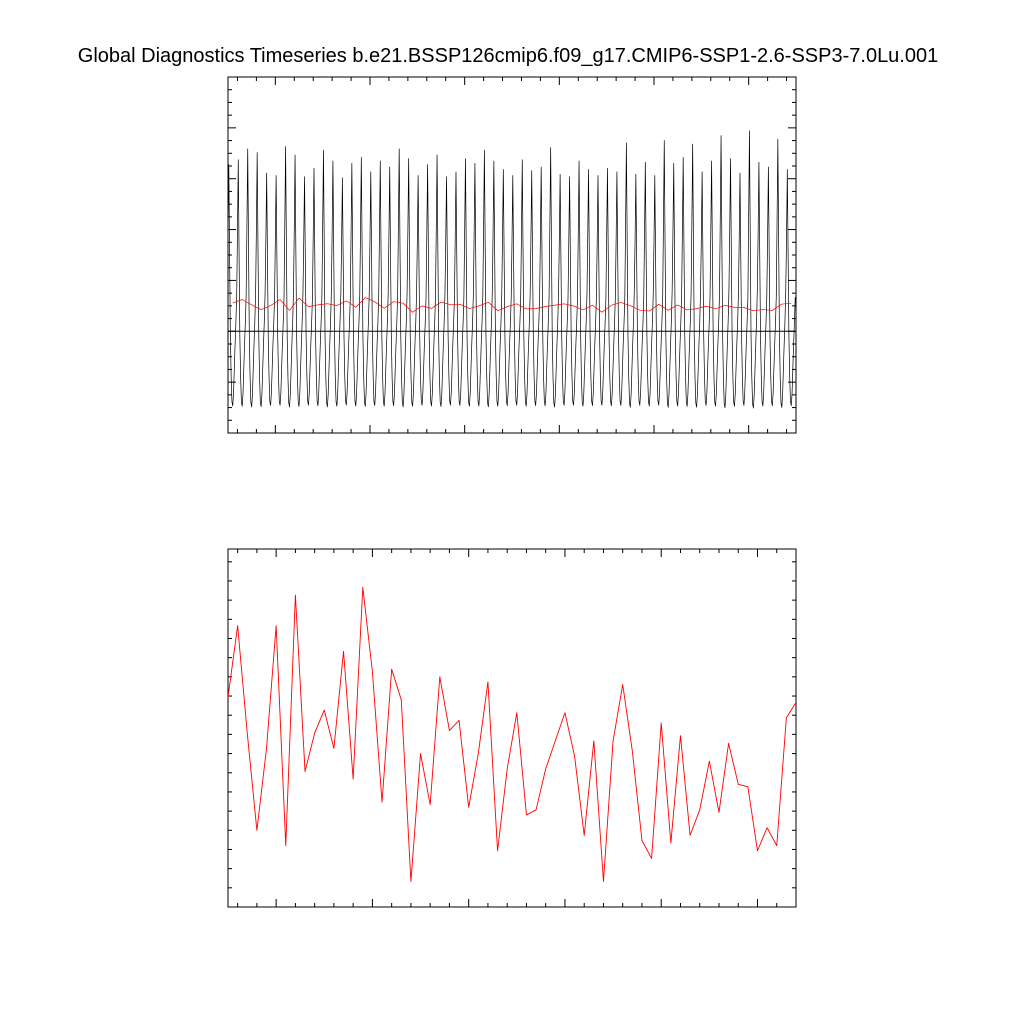 The width and height of the screenshot is (1024, 1024). I want to click on annual-series-line, so click(512, 305).